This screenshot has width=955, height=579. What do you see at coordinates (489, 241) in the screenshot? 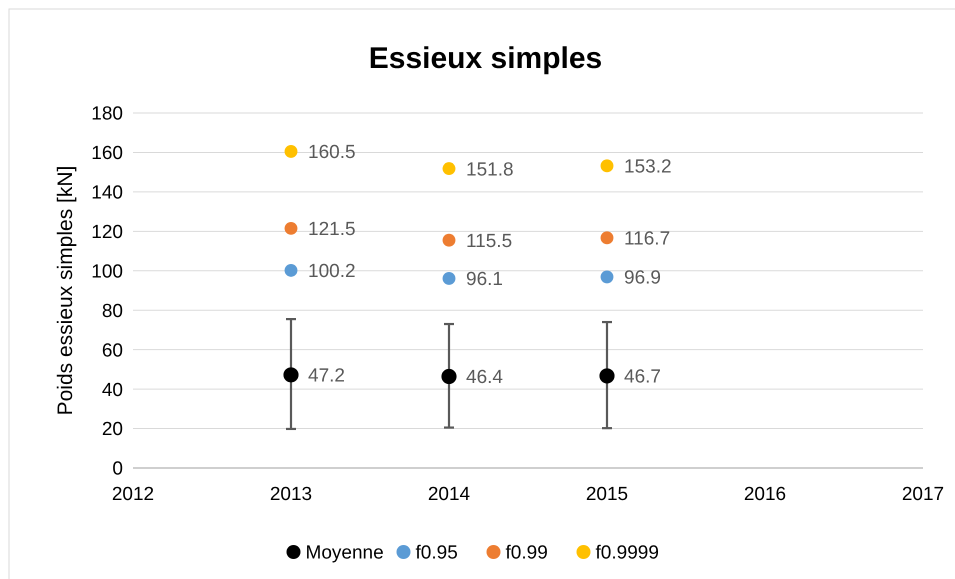
I see `data-label: 115.5` at bounding box center [489, 241].